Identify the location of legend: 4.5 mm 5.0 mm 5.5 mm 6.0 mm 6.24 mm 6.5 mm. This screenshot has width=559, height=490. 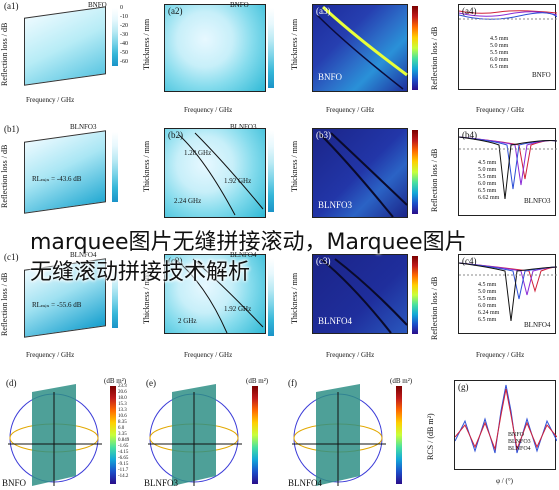
(489, 302).